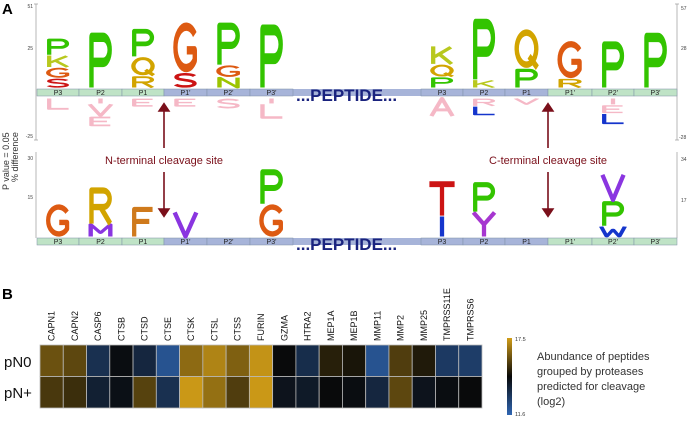 This screenshot has height=421, width=689. Describe the element at coordinates (52, 326) in the screenshot. I see `column-label: CAPN1` at that location.